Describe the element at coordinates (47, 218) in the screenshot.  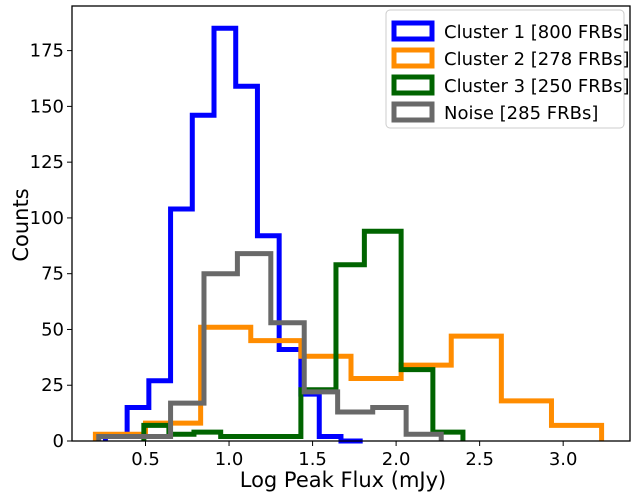
I see `y-tick-label: 100` at that location.